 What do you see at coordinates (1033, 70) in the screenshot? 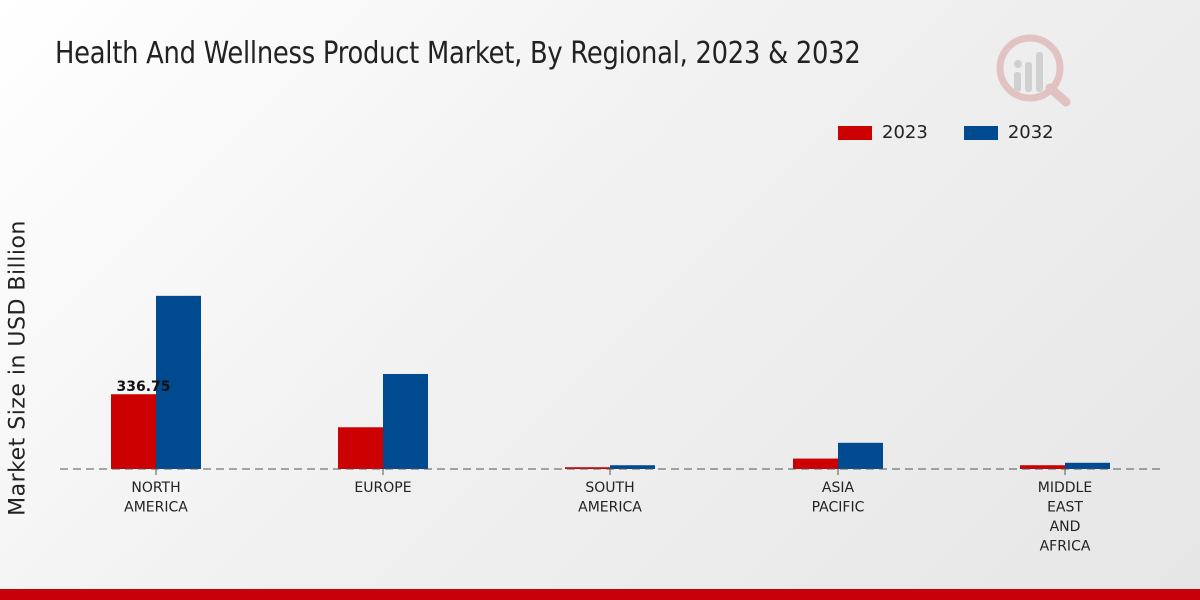
I see `brand-logo-icon` at bounding box center [1033, 70].